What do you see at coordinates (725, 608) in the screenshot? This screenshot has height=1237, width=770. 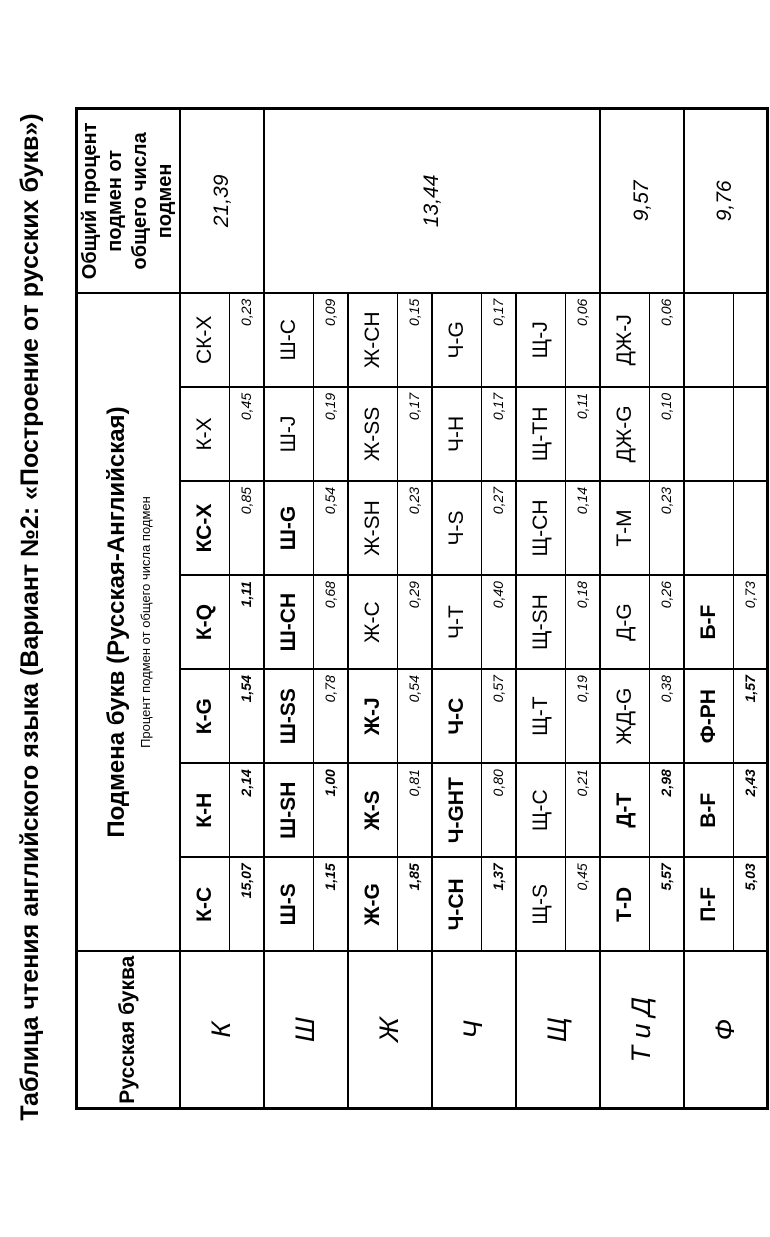 I see `letter-row-labels: Ф П-F В-F Ф-PH Б-F 9,76` at bounding box center [725, 608].